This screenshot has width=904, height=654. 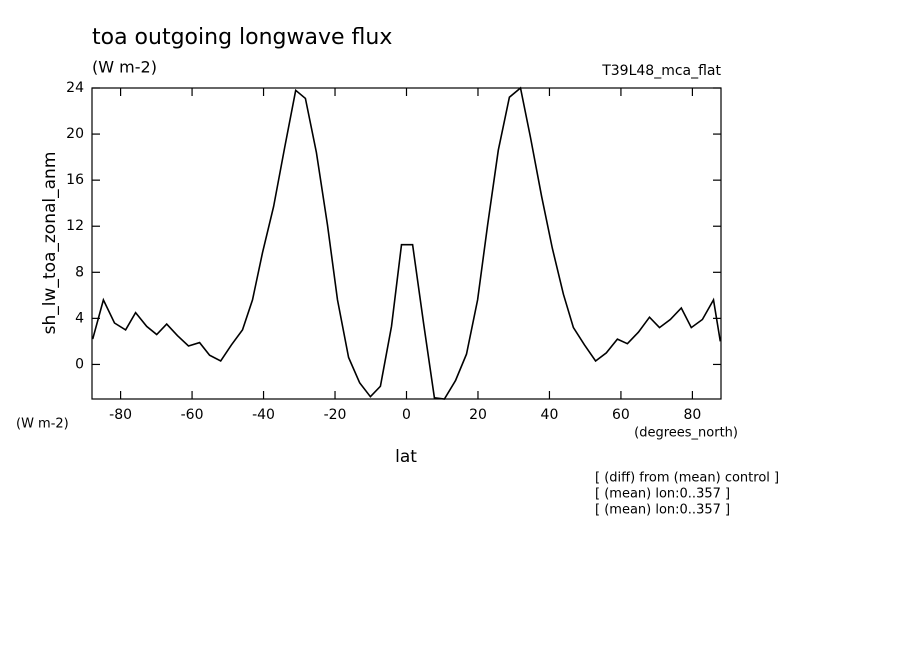 I want to click on x-tick-label: 0, so click(x=406, y=415).